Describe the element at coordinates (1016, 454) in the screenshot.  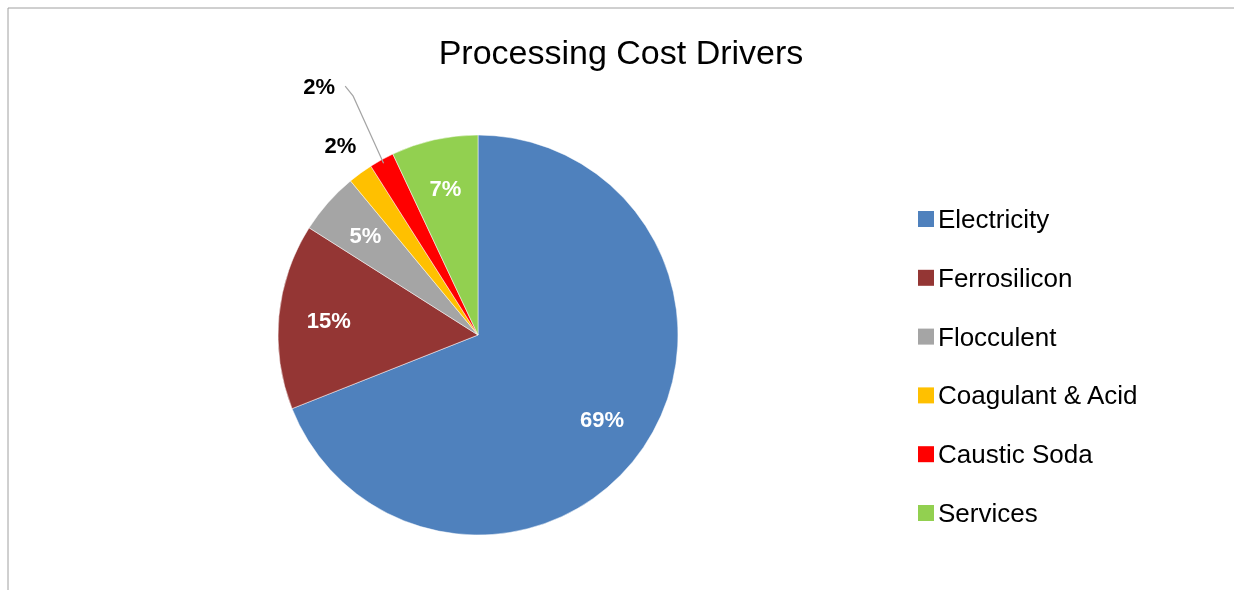
I see `legend-label: Caustic Soda` at that location.